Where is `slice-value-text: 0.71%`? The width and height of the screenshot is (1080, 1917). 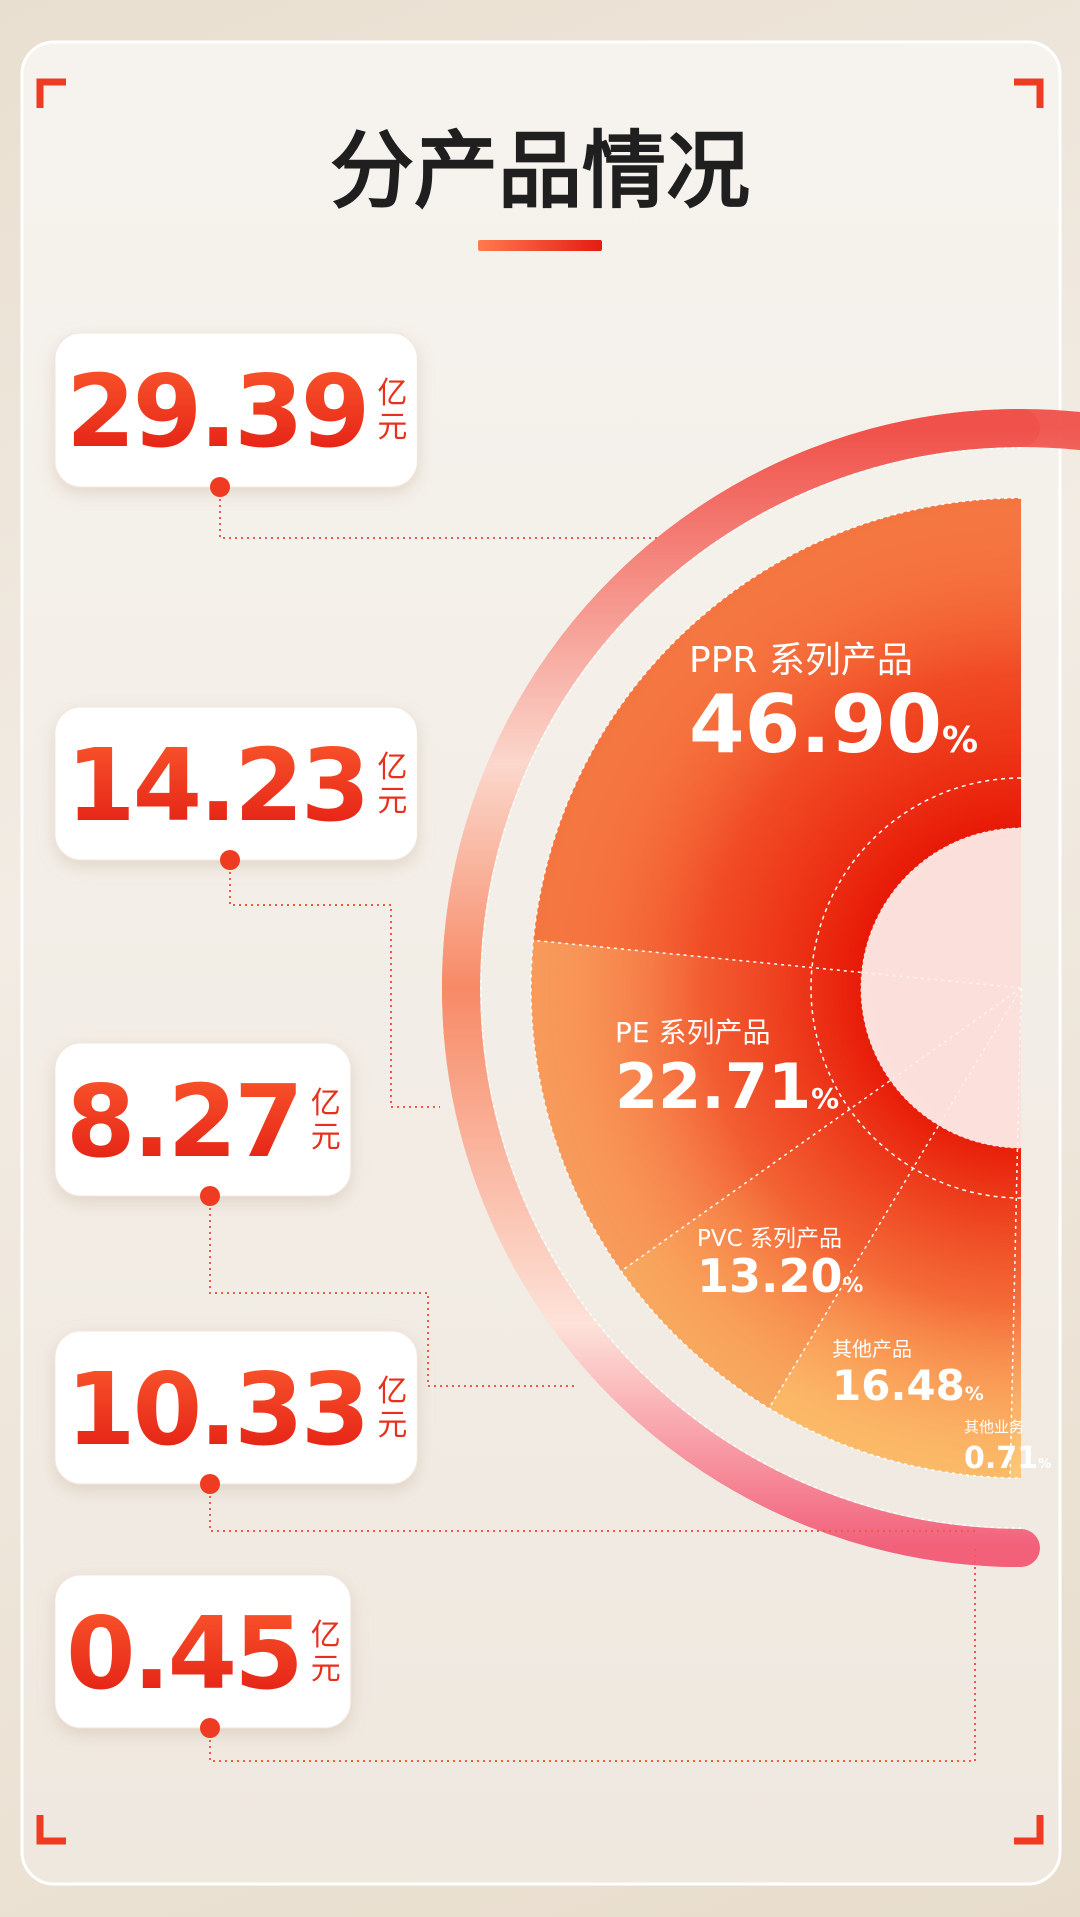
slice-value-text: 0.71% is located at coordinates (1008, 1458).